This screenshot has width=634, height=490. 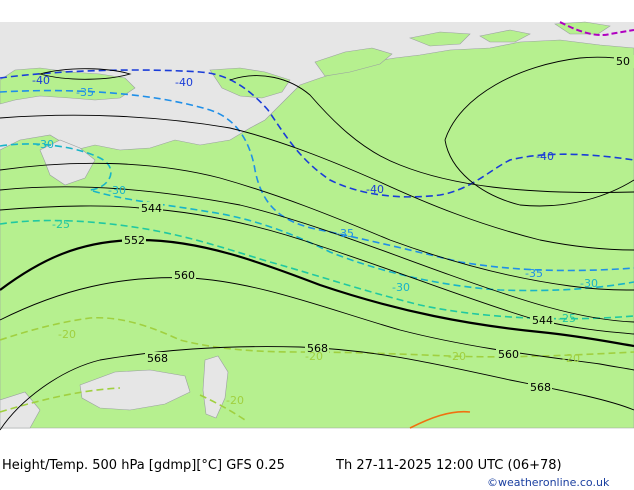 I want to click on purple-contour, so click(x=596, y=28).